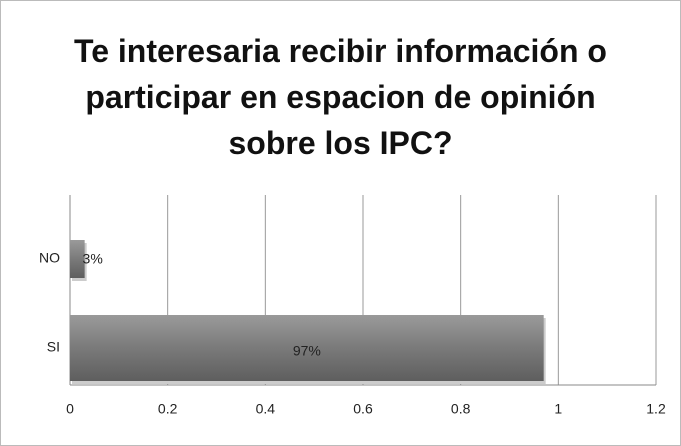  I want to click on category-label: NO, so click(49, 258).